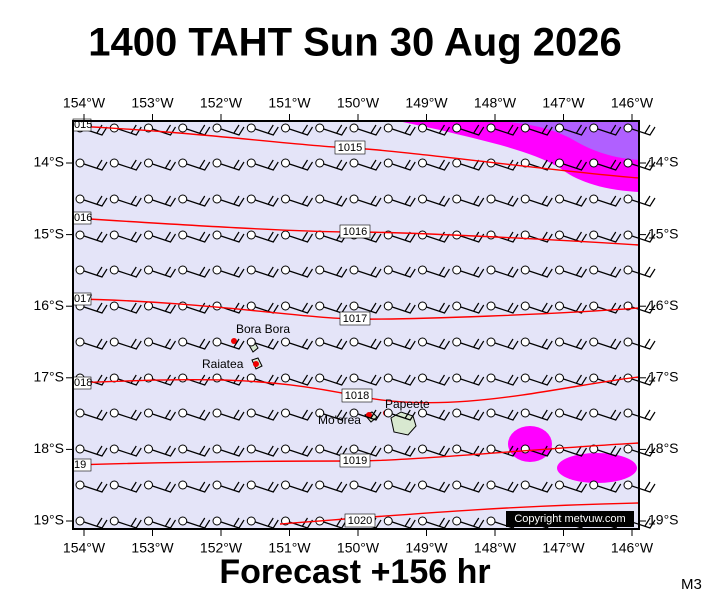 This screenshot has width=711, height=605. I want to click on wind-area, so click(597, 468).